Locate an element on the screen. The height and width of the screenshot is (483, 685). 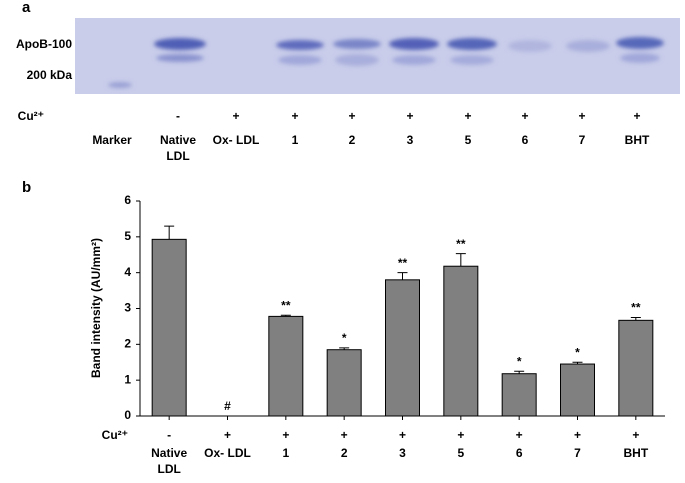
lane-label: BHT is located at coordinates (637, 140).